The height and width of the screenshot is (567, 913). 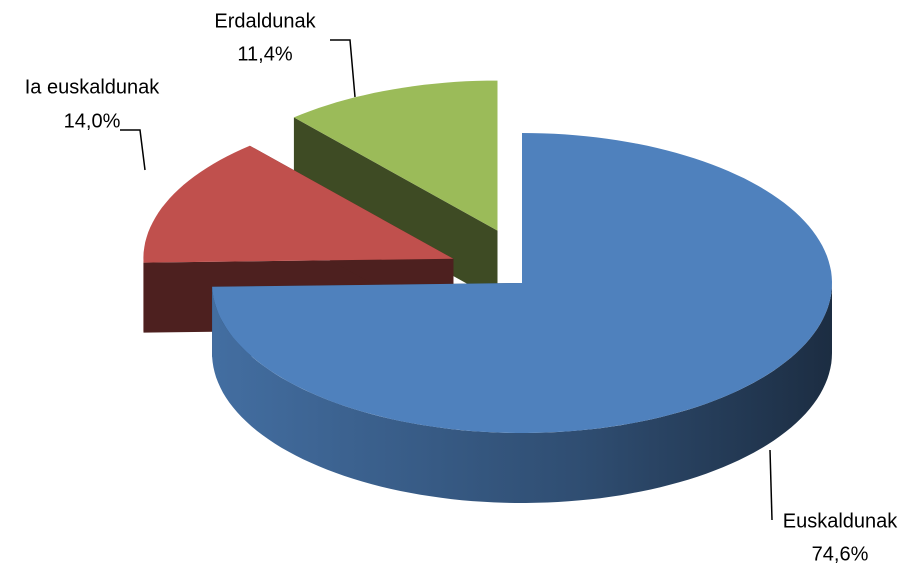 What do you see at coordinates (264, 54) in the screenshot?
I see `slice-value-label: 11,4%` at bounding box center [264, 54].